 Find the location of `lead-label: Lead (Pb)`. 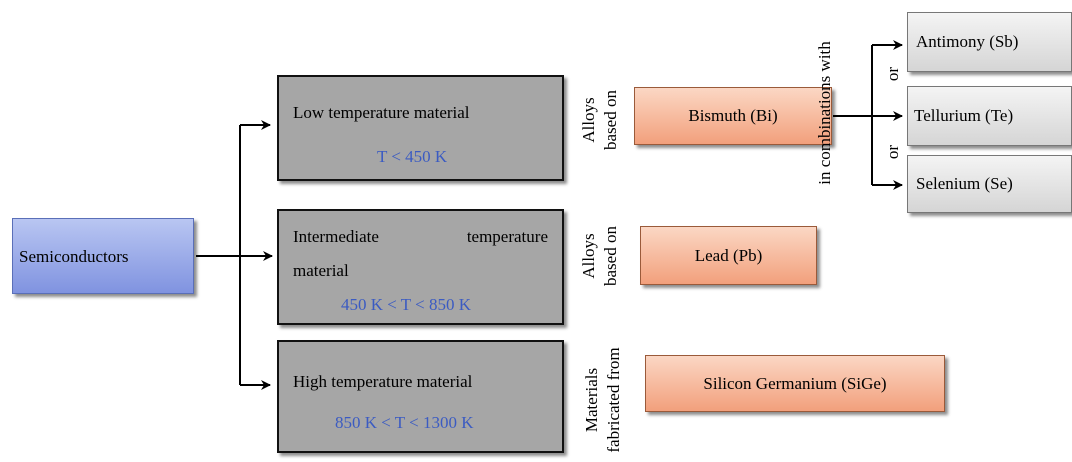

lead-label: Lead (Pb) is located at coordinates (728, 255).